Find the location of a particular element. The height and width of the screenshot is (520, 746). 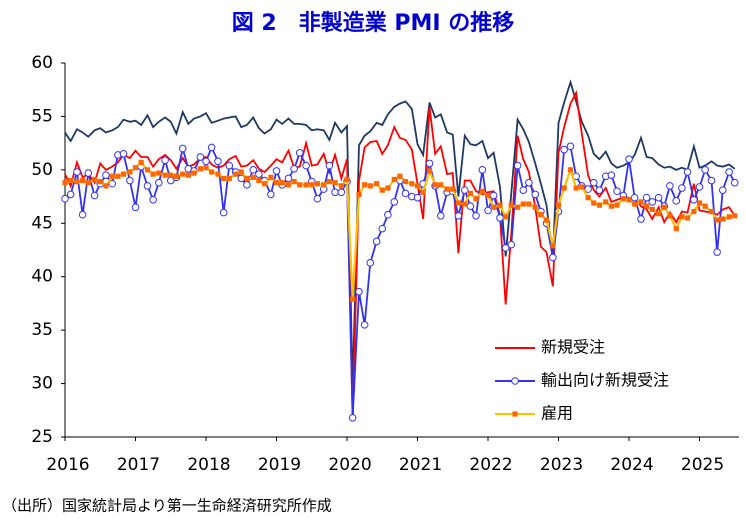

legend-marker is located at coordinates (515, 381).